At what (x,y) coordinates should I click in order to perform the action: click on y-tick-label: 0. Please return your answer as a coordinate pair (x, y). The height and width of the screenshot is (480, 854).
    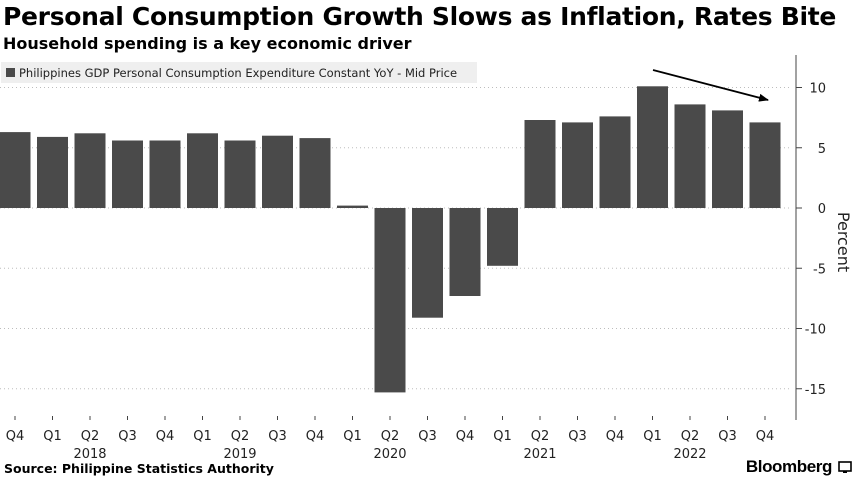
    Looking at the image, I should click on (822, 209).